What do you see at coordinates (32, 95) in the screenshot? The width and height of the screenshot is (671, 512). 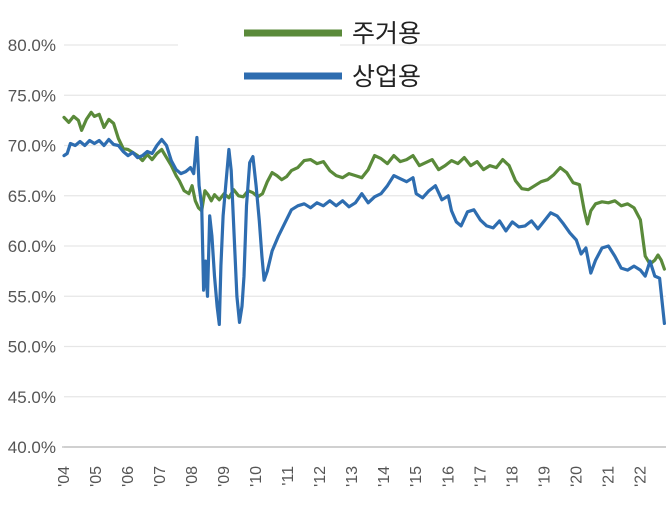 I see `y-tick-label: 75.0%` at bounding box center [32, 95].